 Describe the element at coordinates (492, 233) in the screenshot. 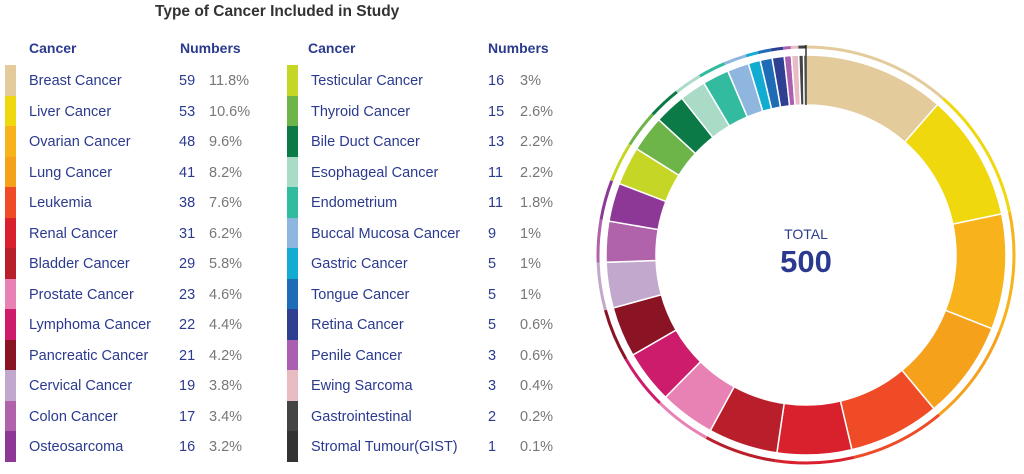

I see `legend-count: 9` at that location.